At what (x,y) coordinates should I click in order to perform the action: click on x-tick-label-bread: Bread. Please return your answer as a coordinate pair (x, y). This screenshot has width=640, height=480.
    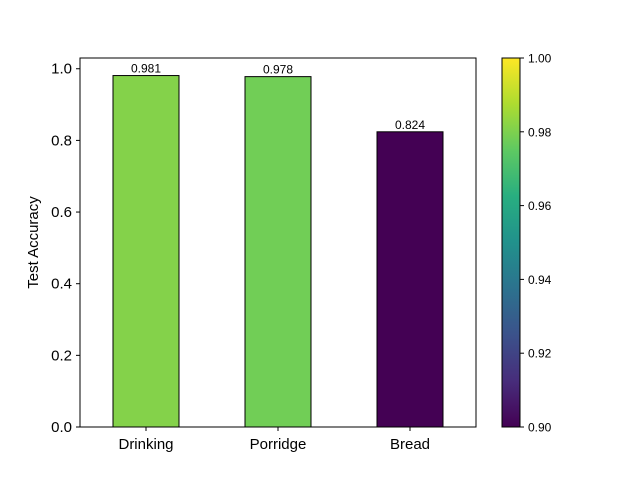
    Looking at the image, I should click on (410, 444).